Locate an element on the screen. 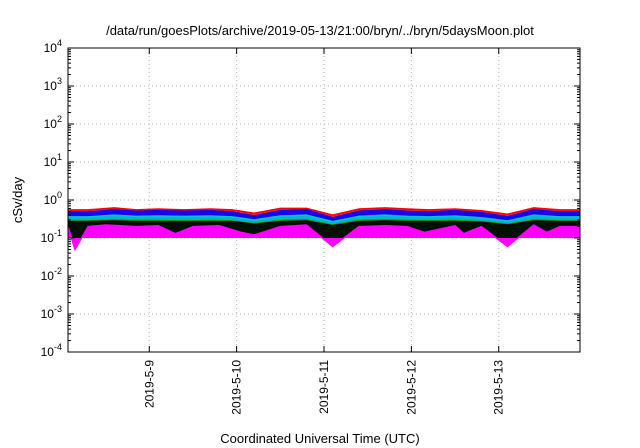 The width and height of the screenshot is (640, 448). x-tick-label: 2019-5-9 is located at coordinates (149, 384).